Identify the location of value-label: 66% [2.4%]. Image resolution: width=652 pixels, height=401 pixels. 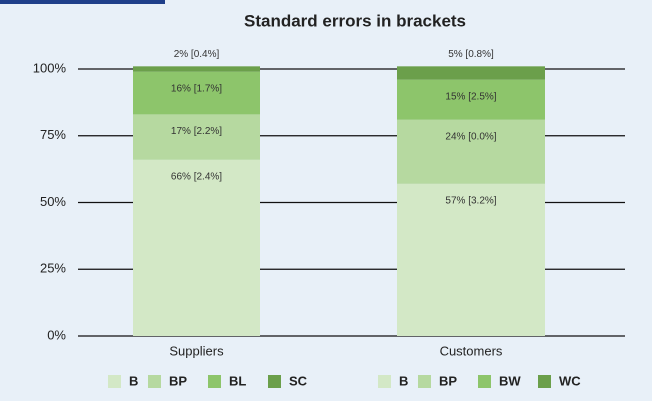
(196, 176).